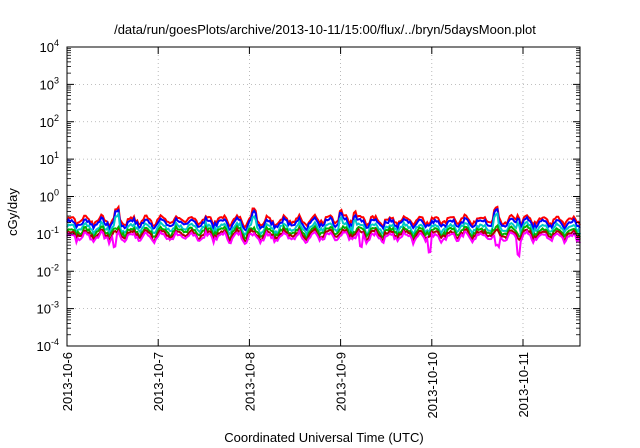 The width and height of the screenshot is (640, 448). Describe the element at coordinates (341, 381) in the screenshot. I see `x-tick-label: 2013-10-9` at that location.